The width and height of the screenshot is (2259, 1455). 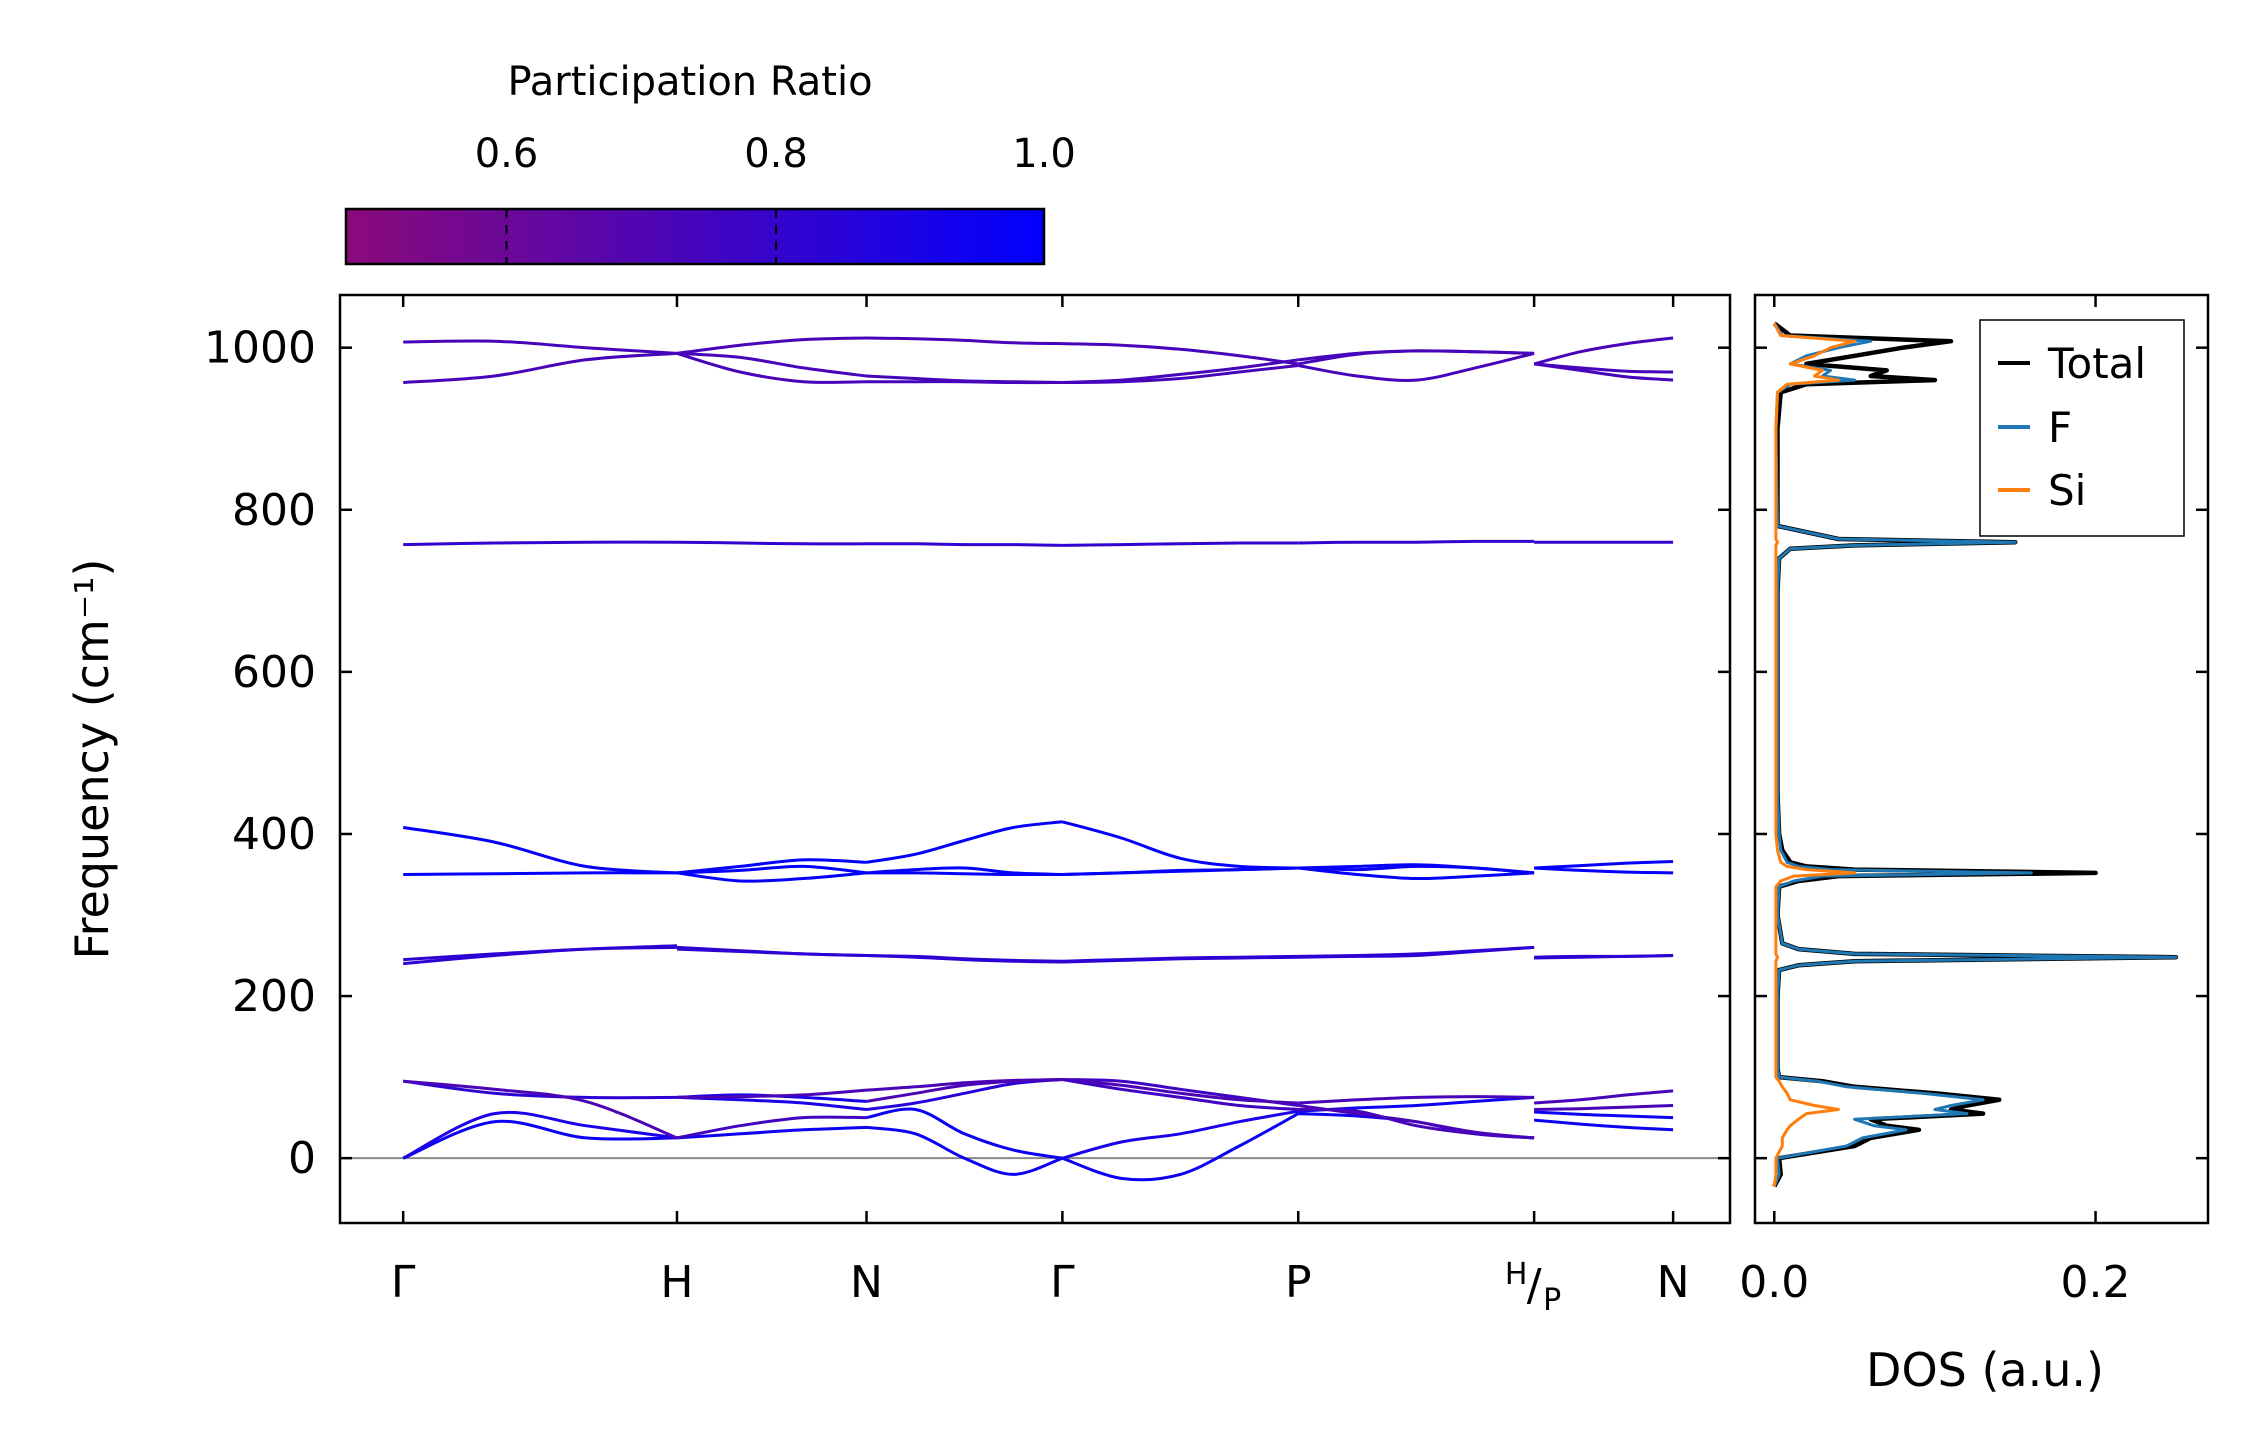 I want to click on dos-lines, so click(x=1975, y=754).